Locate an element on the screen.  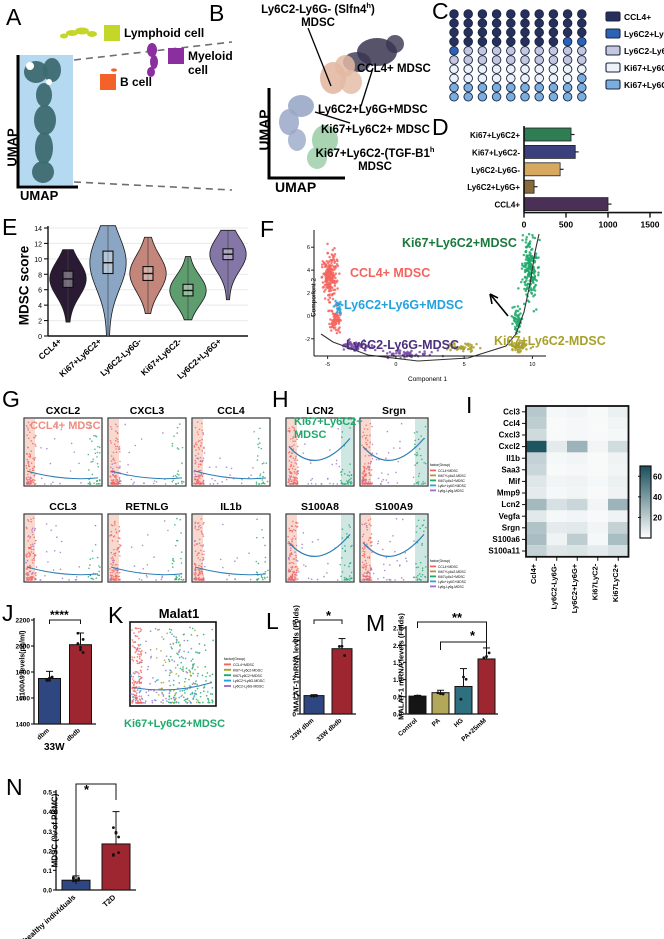
fit-curve is located at coordinates (62, 475).